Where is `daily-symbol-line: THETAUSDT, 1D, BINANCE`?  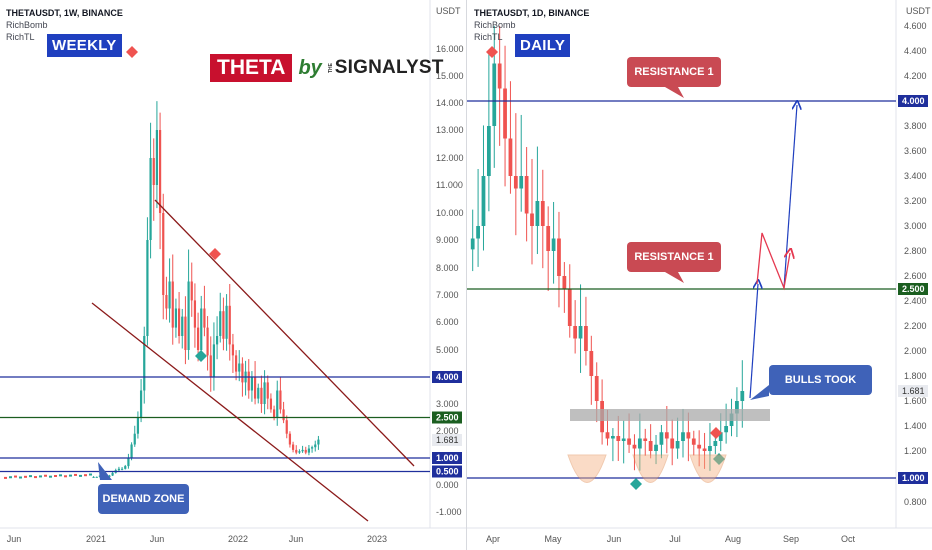 daily-symbol-line: THETAUSDT, 1D, BINANCE is located at coordinates (532, 13).